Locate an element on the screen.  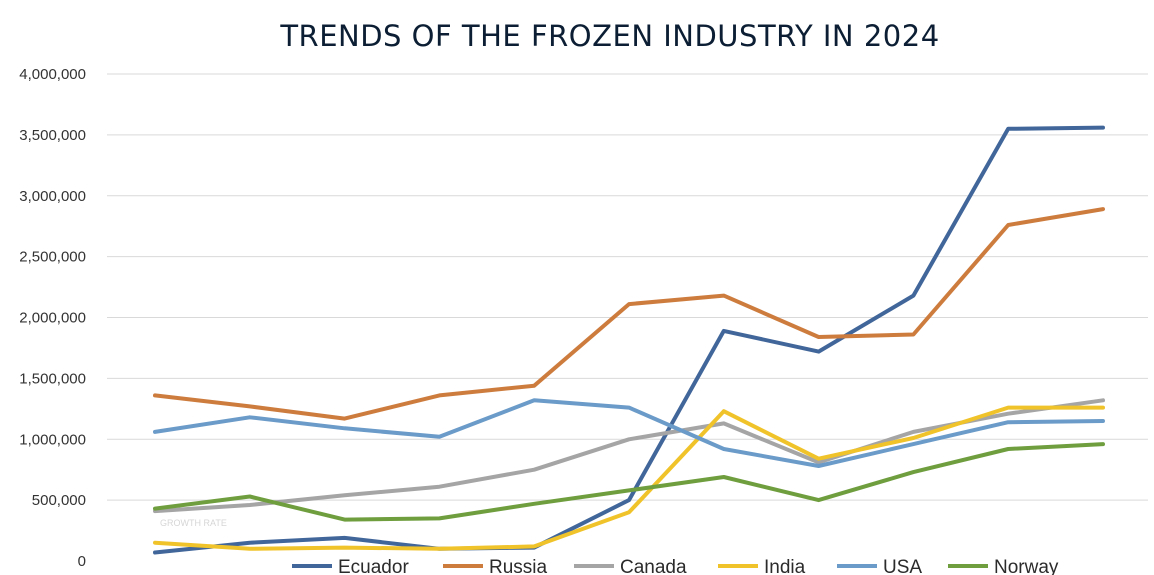
series-line-usa is located at coordinates (629, 433).